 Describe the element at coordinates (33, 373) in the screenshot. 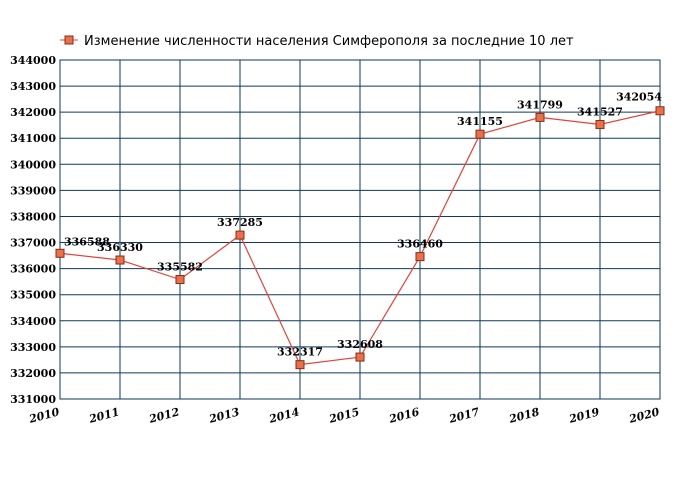

I see `y-tick-label: 332000` at that location.